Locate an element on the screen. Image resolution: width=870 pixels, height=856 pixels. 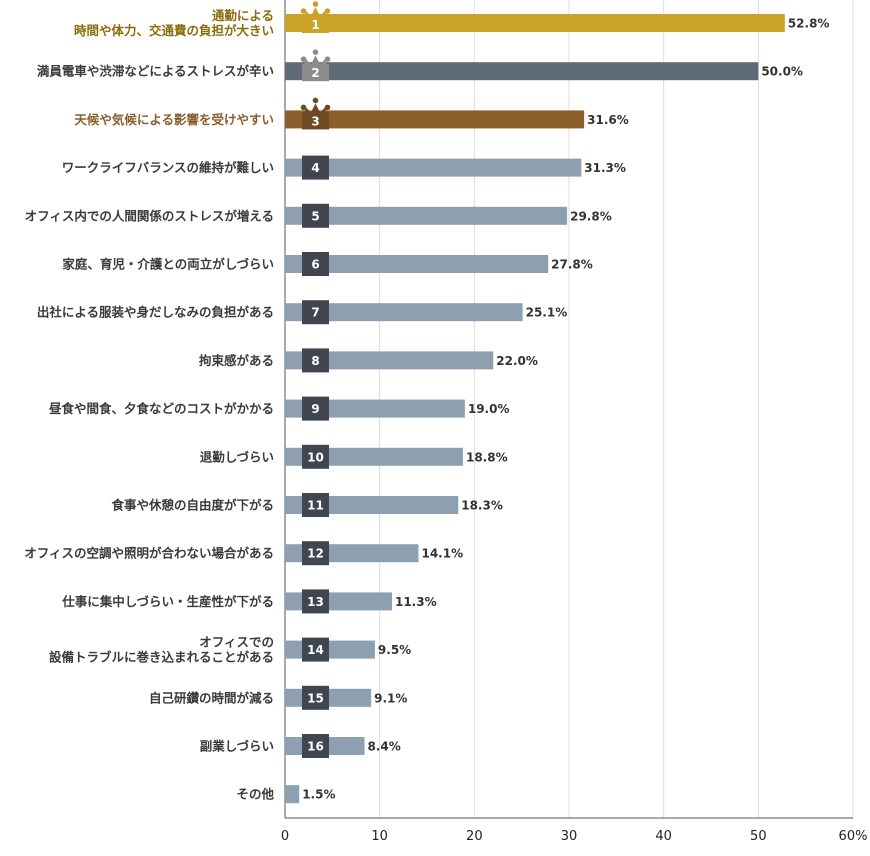
value-label: 31.3% is located at coordinates (605, 168).